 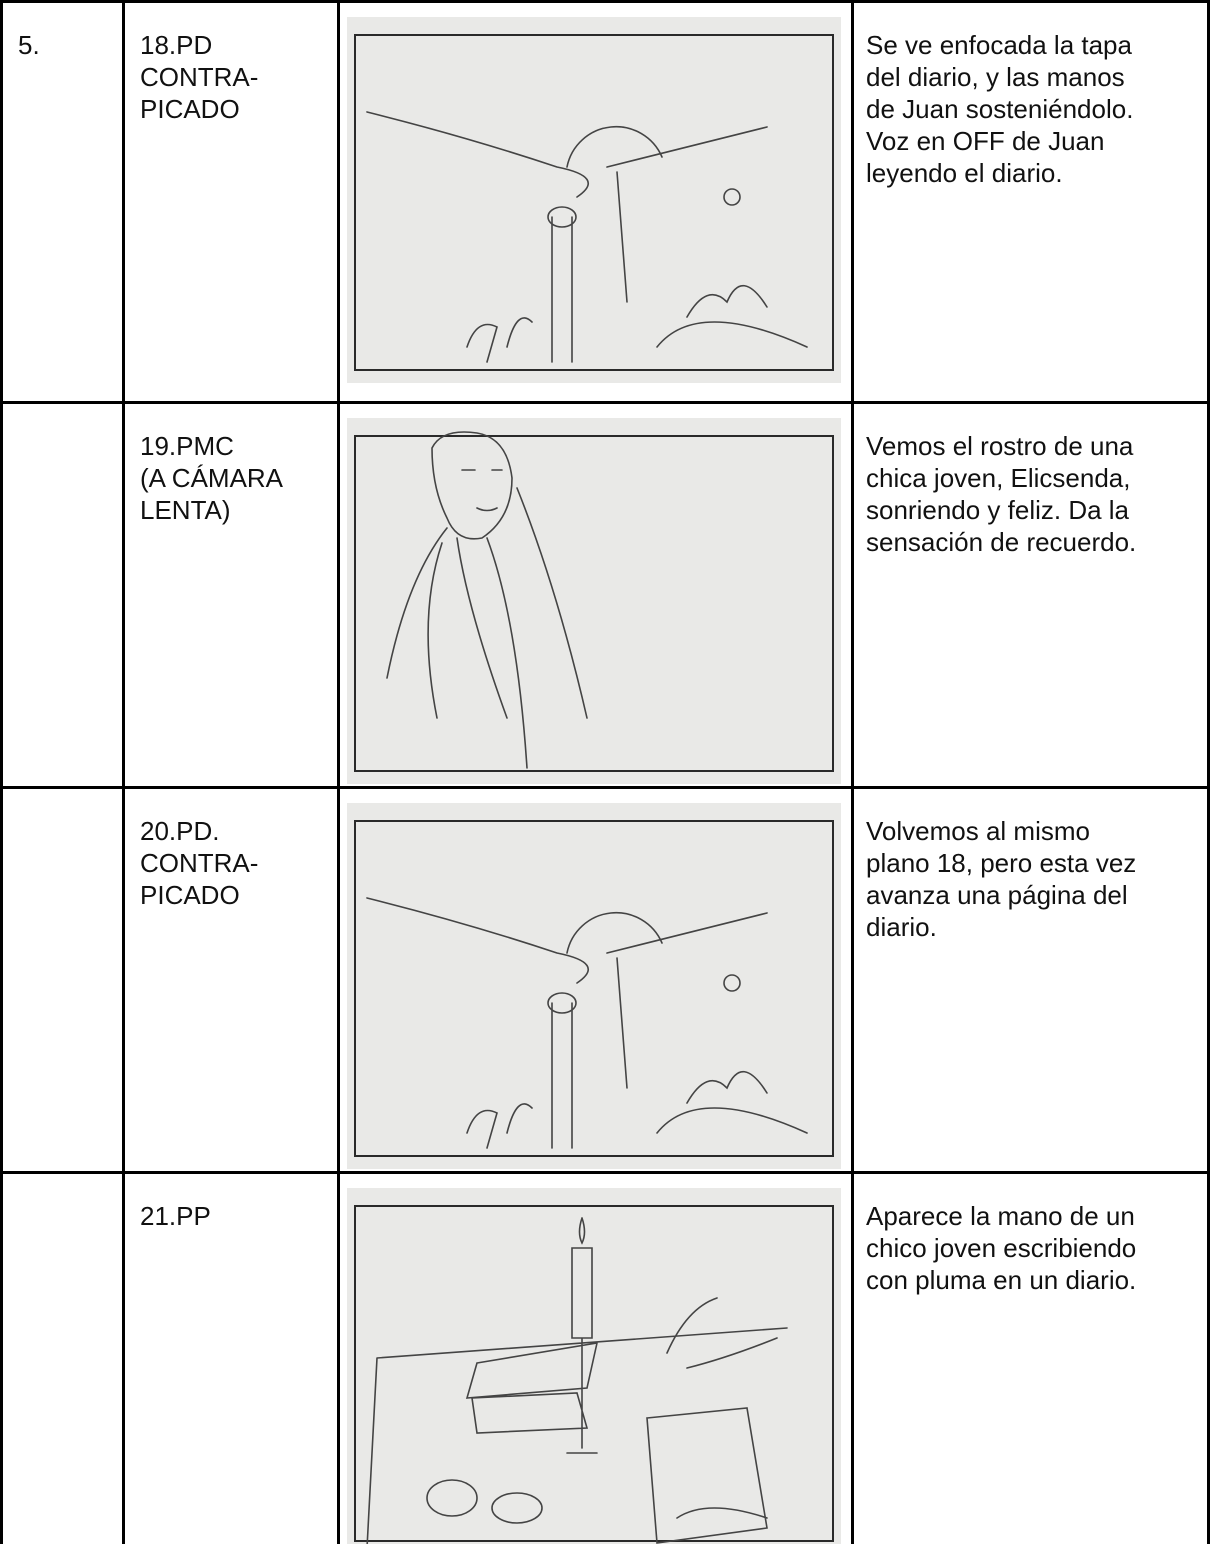 I want to click on shot-line: 21.PP, so click(x=175, y=1216).